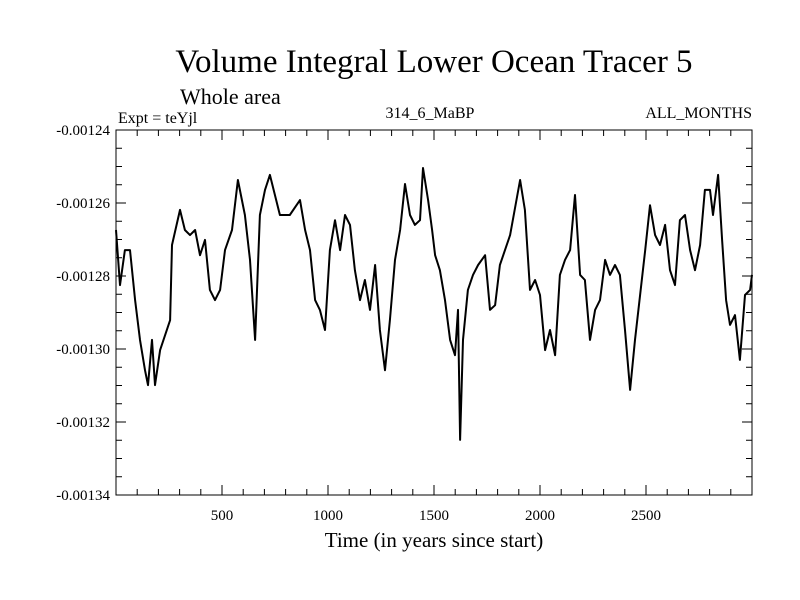  I want to click on x-tick-label: 1500, so click(434, 516).